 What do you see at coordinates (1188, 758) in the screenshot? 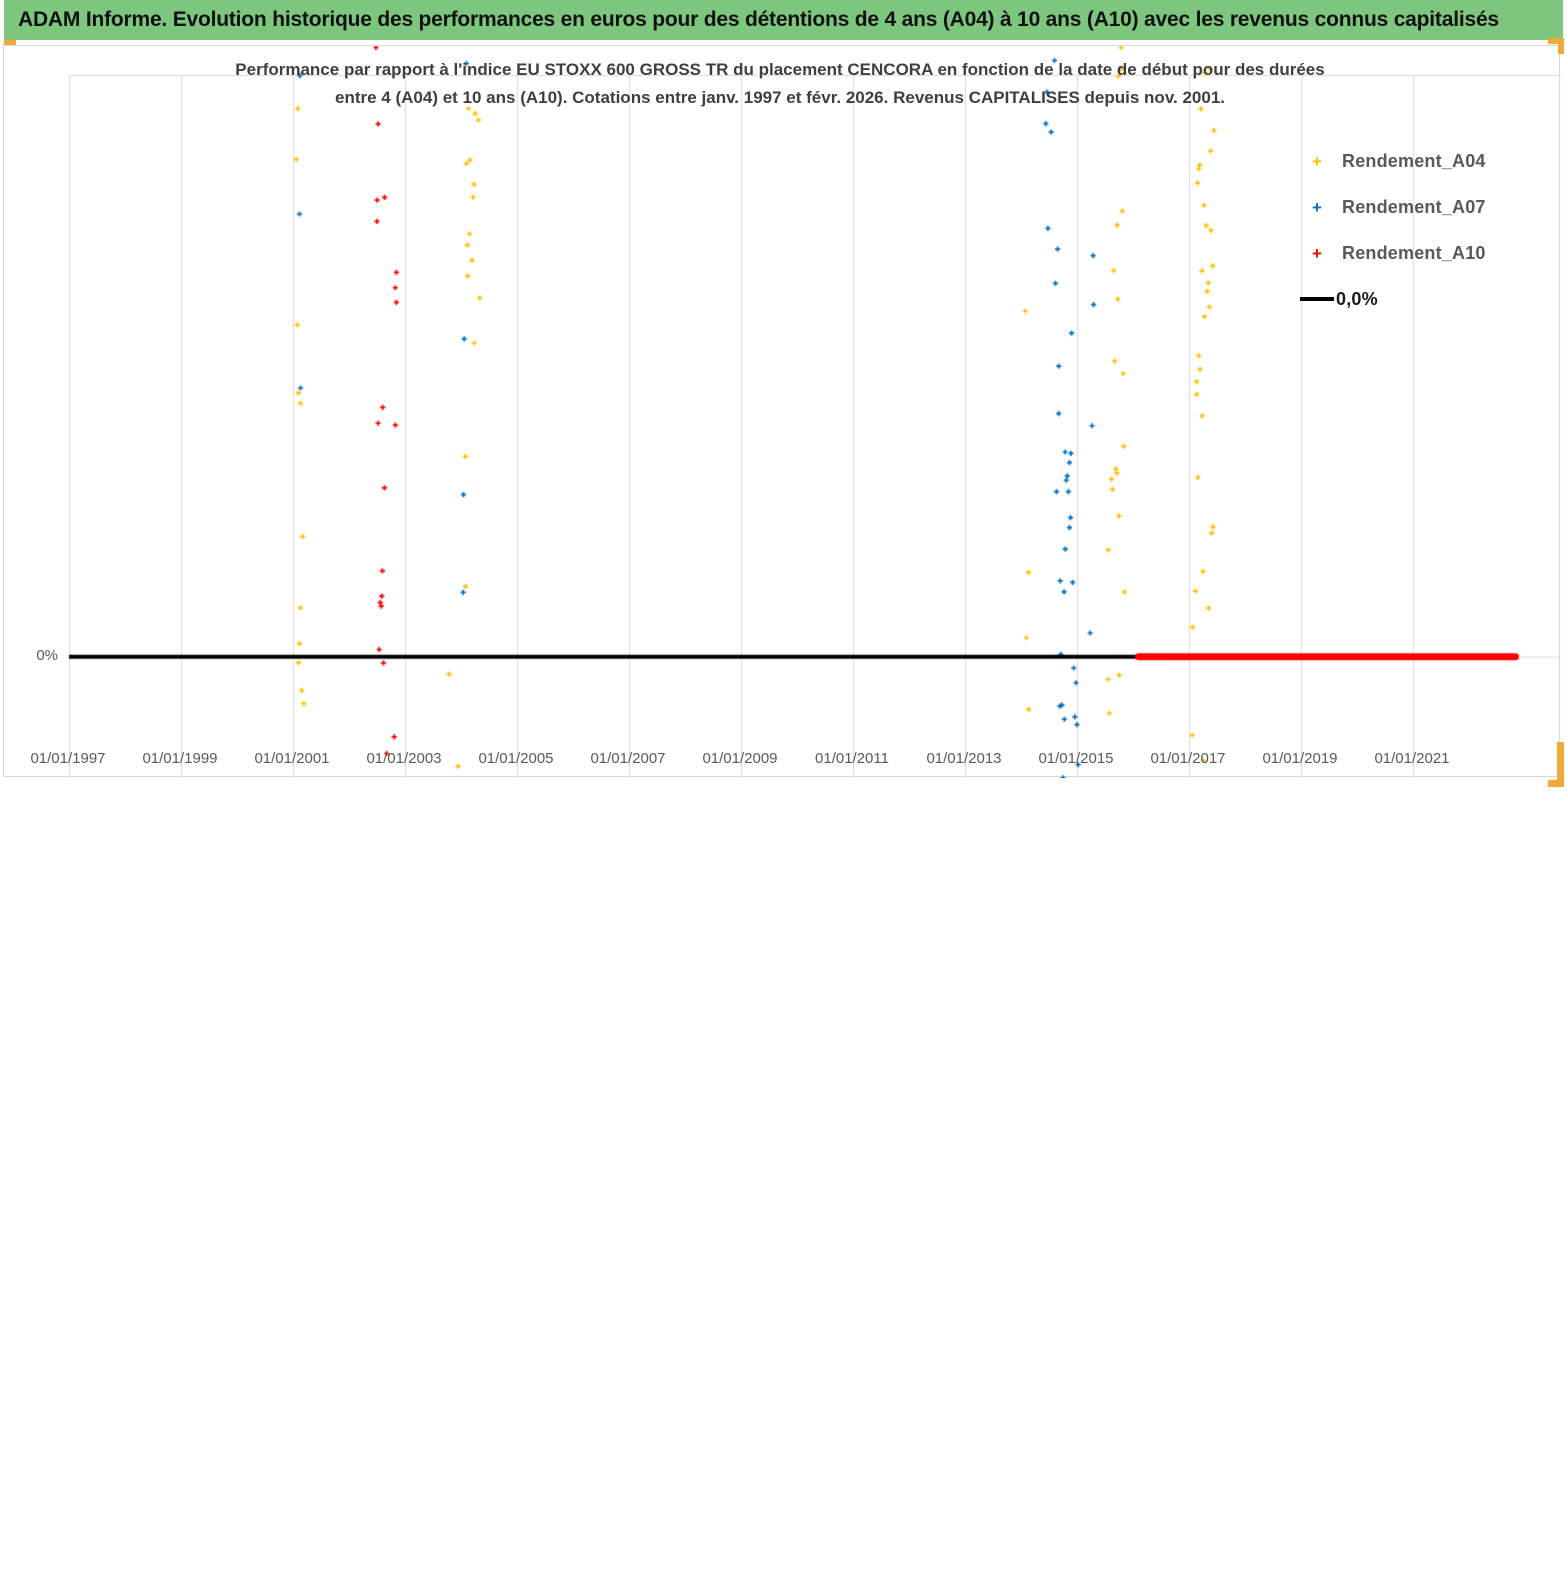
I see `x-tick-label: 01/01/2017` at bounding box center [1188, 758].